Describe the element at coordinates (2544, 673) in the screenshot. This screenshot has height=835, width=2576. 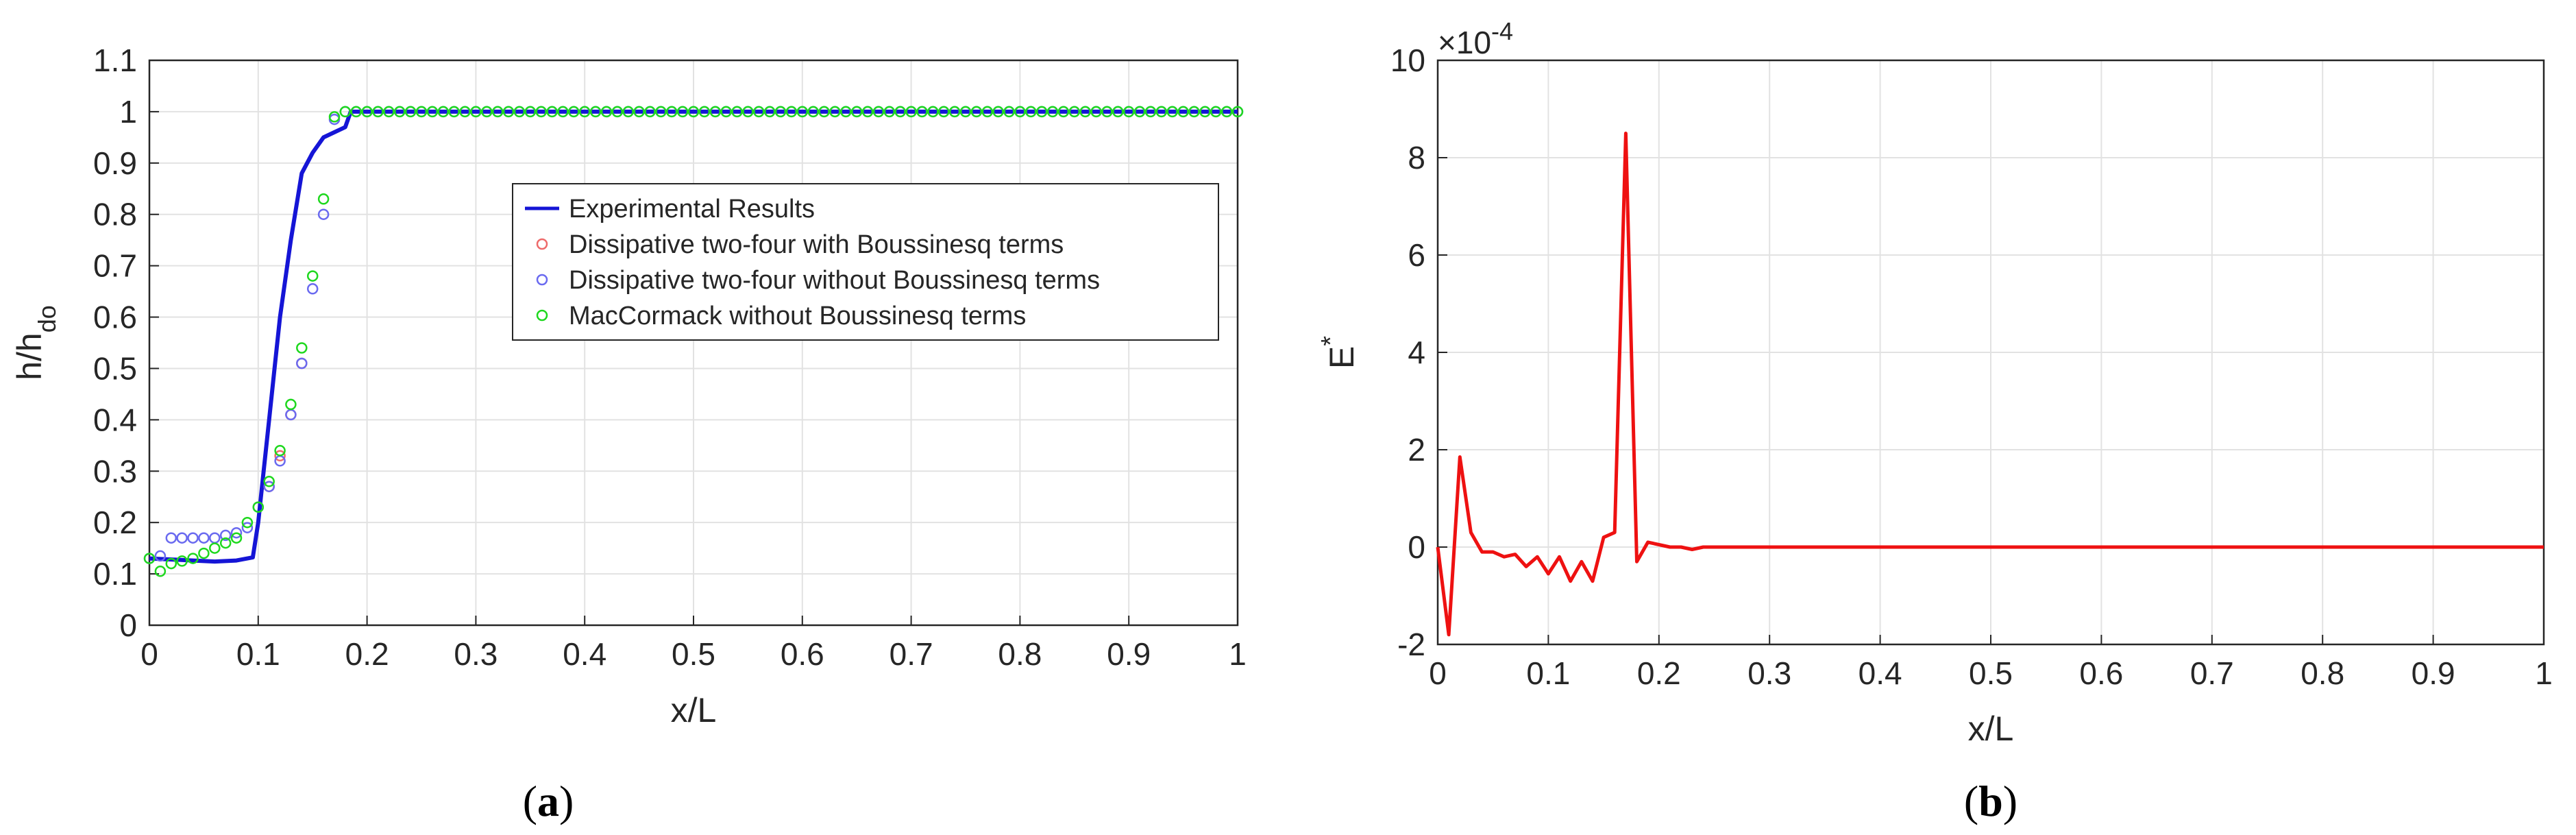
I see `x-tick-label: 1` at that location.